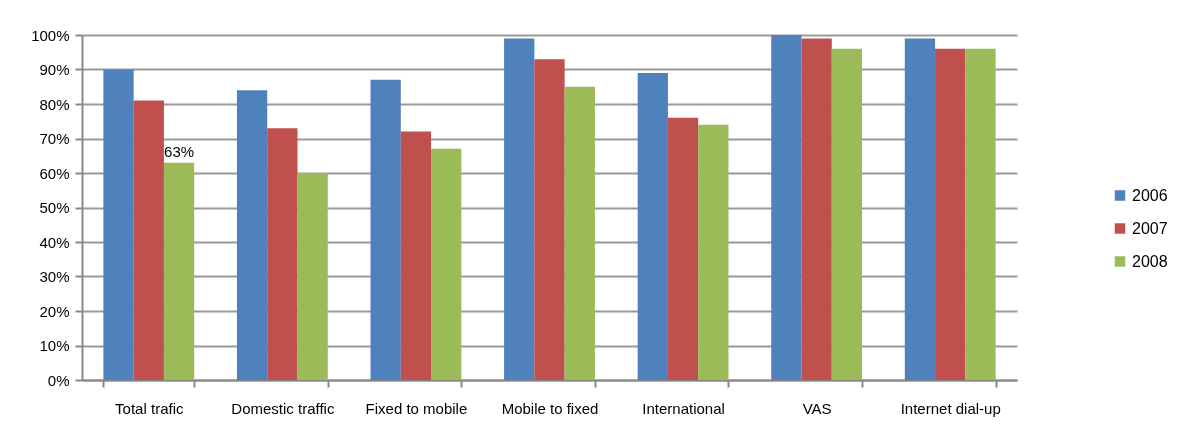 The height and width of the screenshot is (448, 1184). What do you see at coordinates (817, 408) in the screenshot?
I see `x-tick-label: VAS` at bounding box center [817, 408].